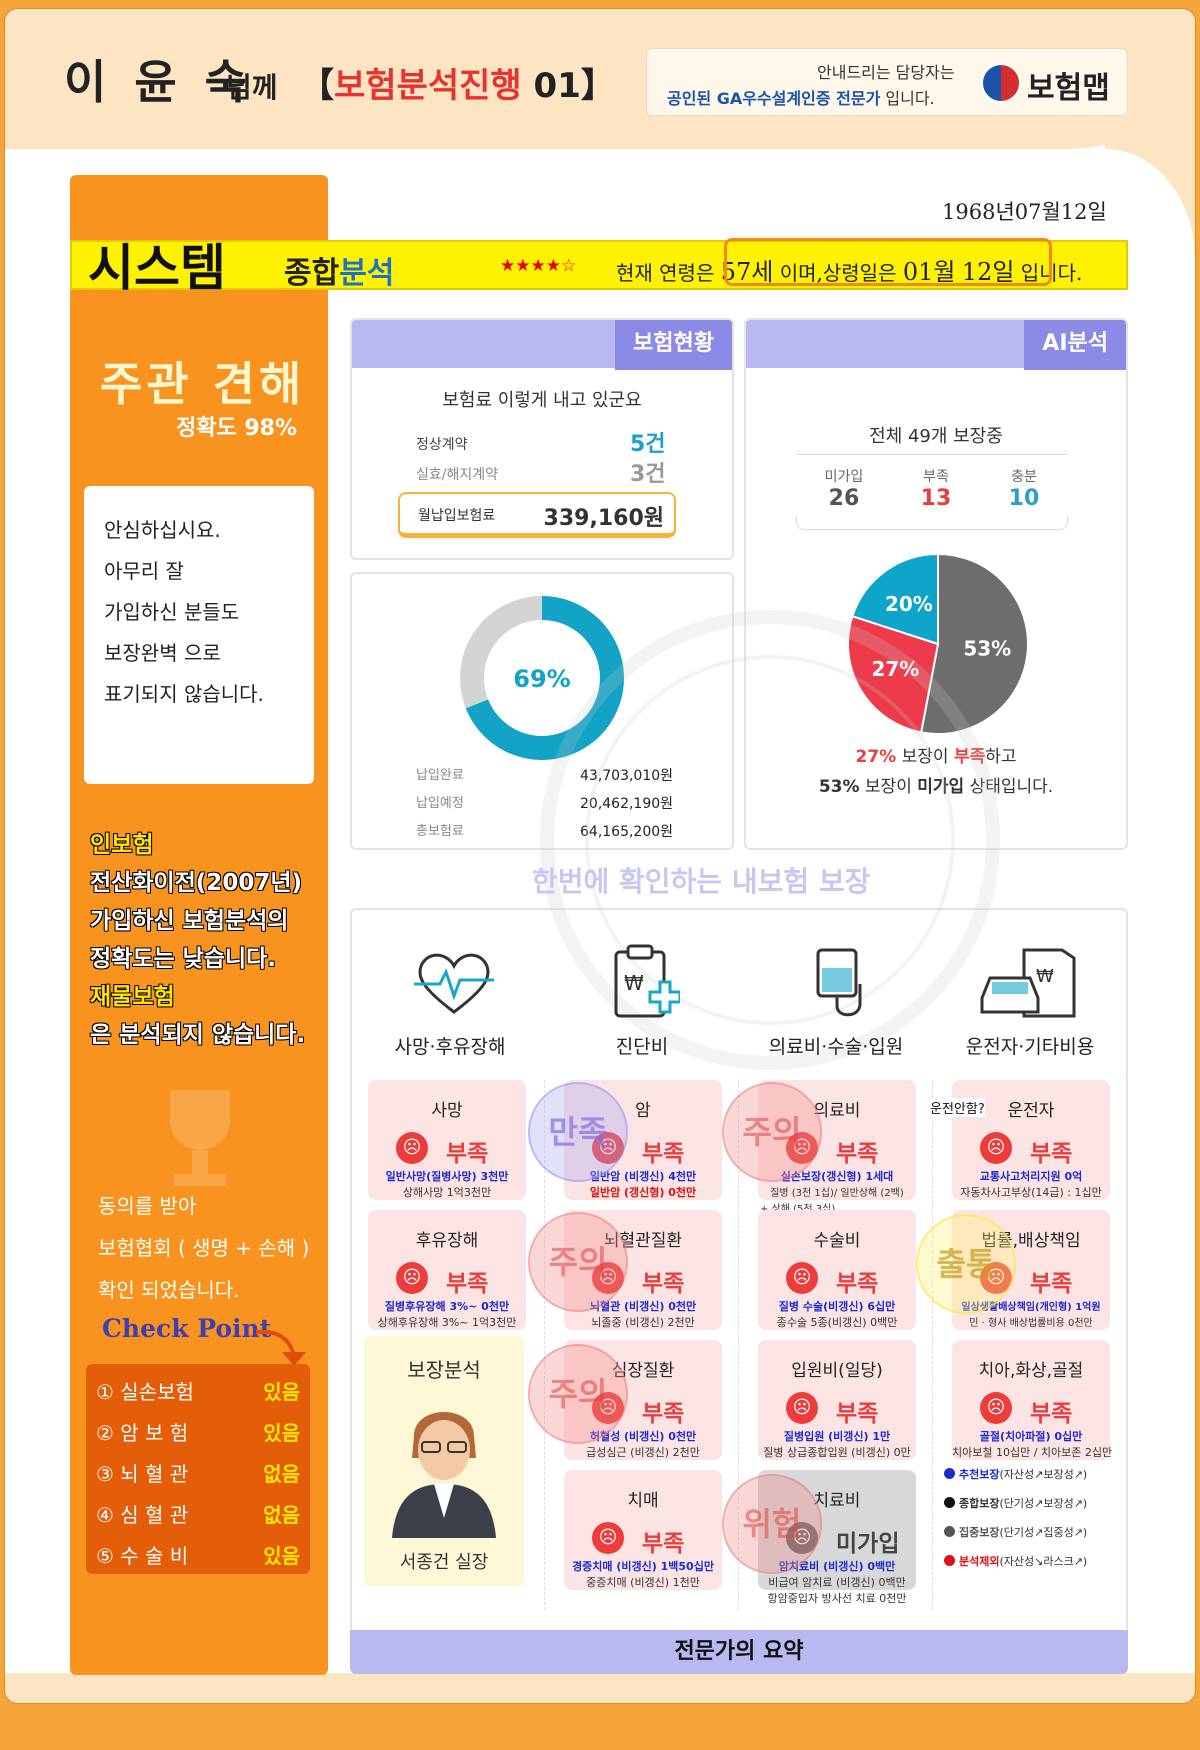  I want to click on opinion-line: 안심하십시요., so click(162, 530).